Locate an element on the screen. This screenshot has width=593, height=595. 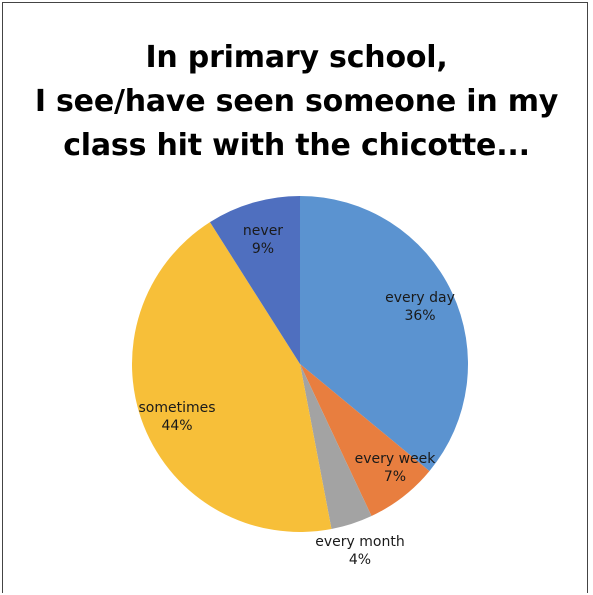
slice-label-sometimes: sometimes is located at coordinates (176, 408).